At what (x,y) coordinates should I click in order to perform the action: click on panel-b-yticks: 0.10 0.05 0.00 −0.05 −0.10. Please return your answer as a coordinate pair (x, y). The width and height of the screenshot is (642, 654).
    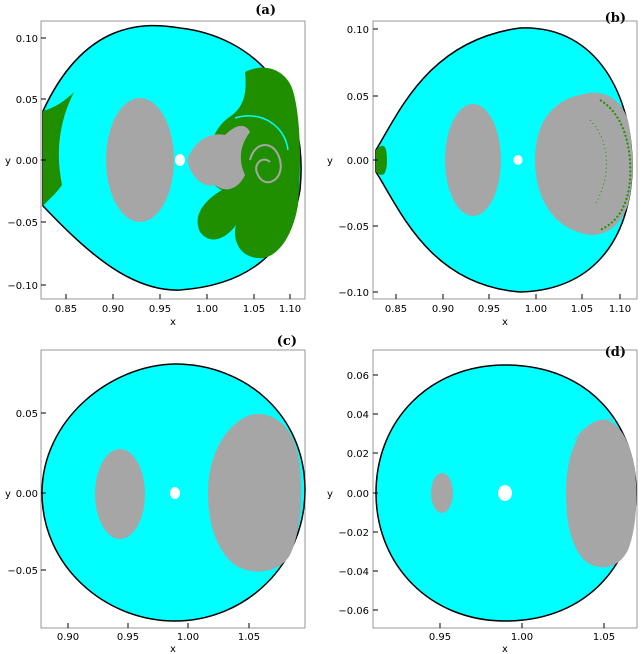
    Looking at the image, I should click on (358, 162).